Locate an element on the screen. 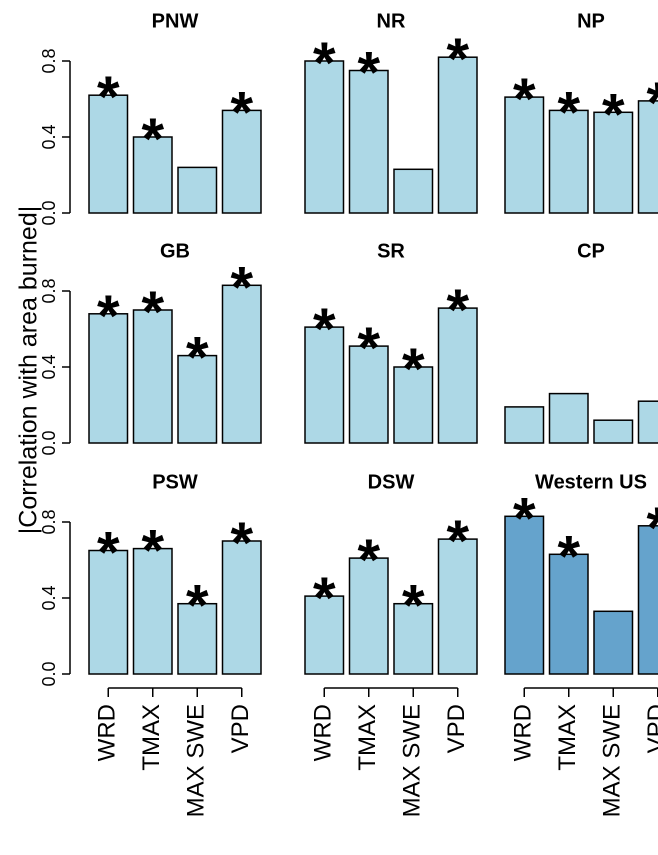  panel-title: DSW is located at coordinates (391, 483).